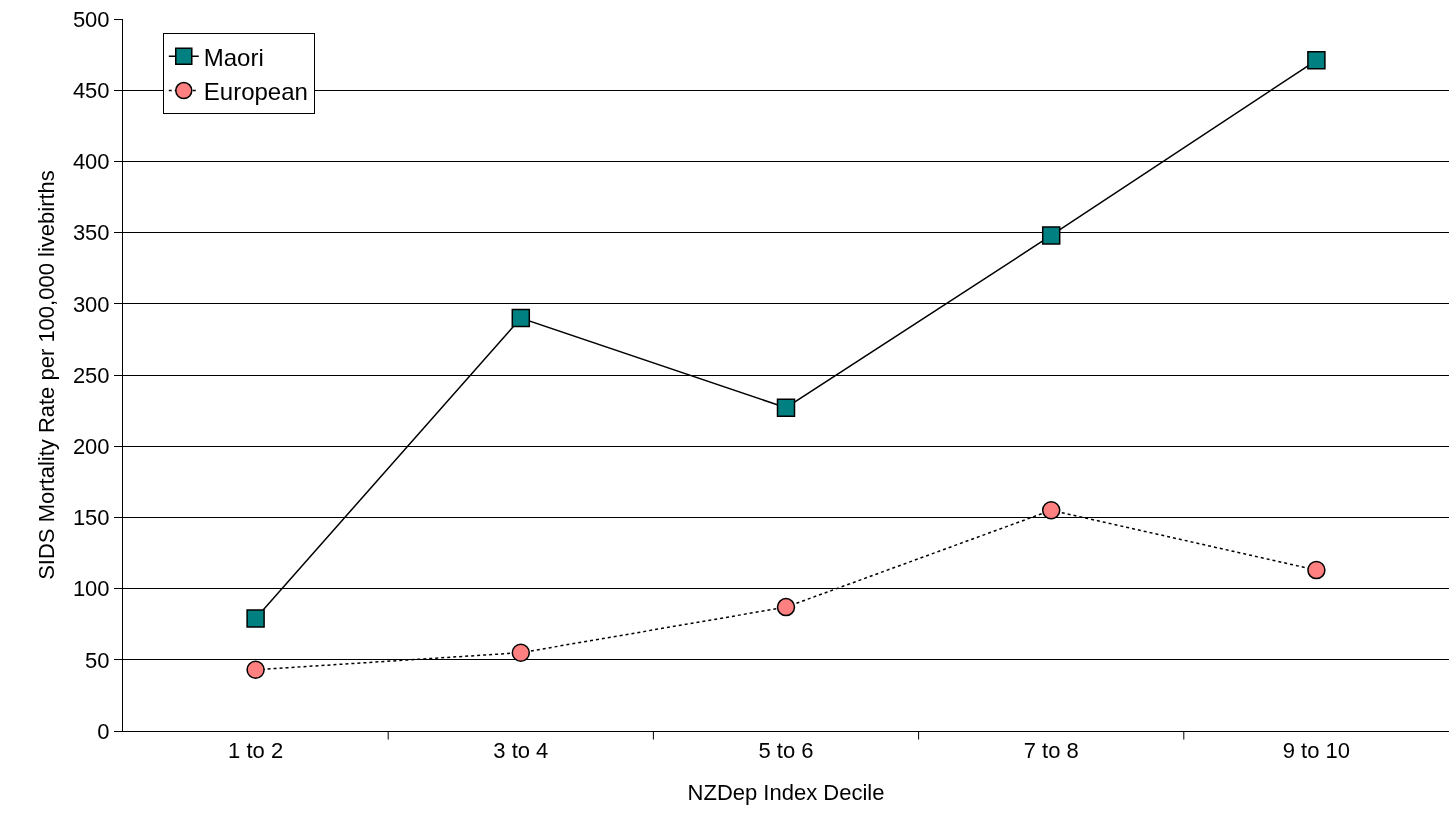 The width and height of the screenshot is (1451, 829). What do you see at coordinates (91, 233) in the screenshot?
I see `y-tick-label: 350` at bounding box center [91, 233].